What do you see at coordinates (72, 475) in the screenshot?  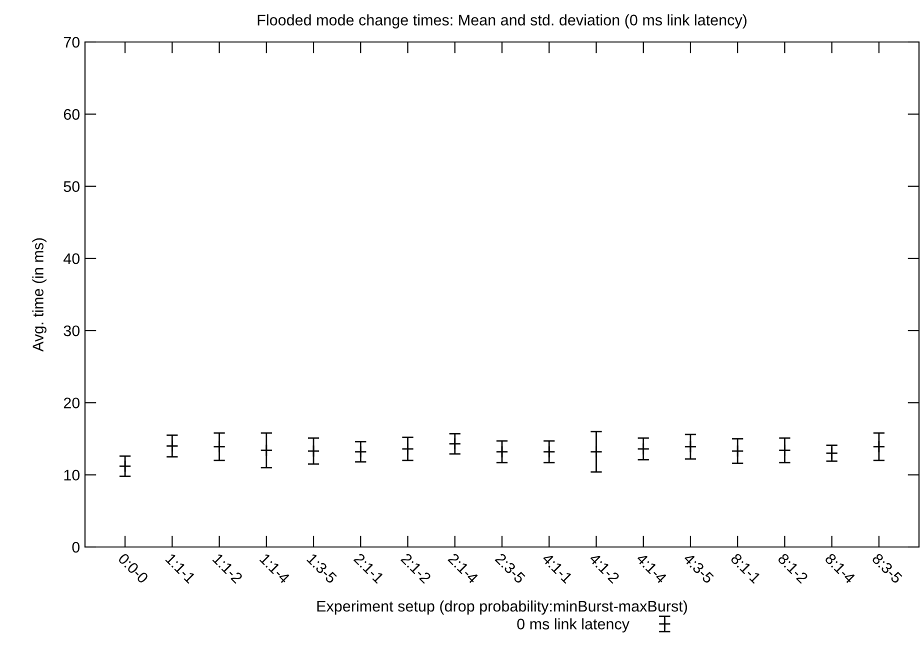 I see `y-tick-label: 10` at bounding box center [72, 475].